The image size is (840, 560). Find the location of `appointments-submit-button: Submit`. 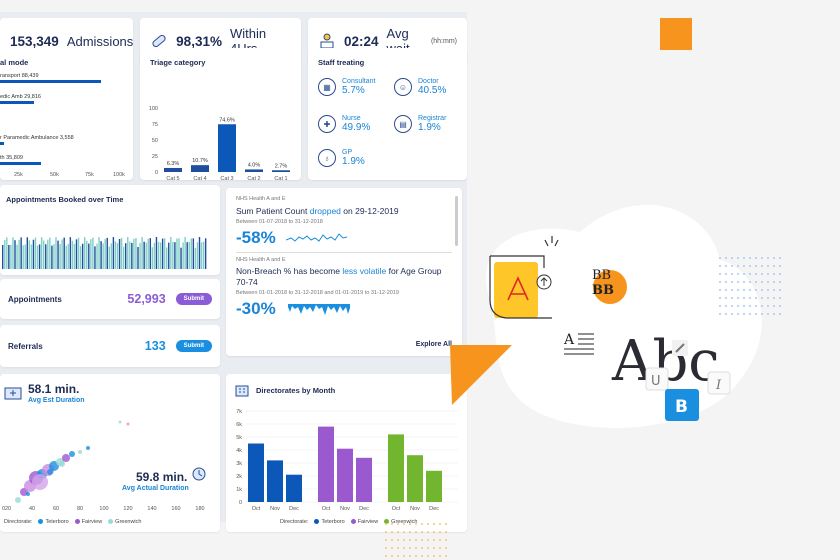

appointments-submit-button: Submit is located at coordinates (193, 299).